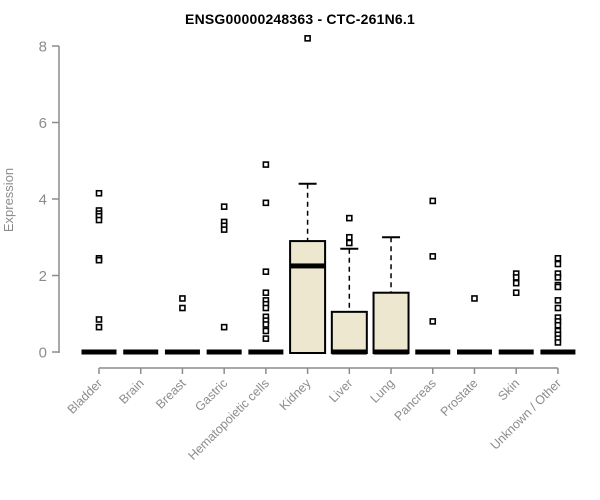 Image resolution: width=600 pixels, height=500 pixels. What do you see at coordinates (349, 332) in the screenshot?
I see `box-liver` at bounding box center [349, 332].